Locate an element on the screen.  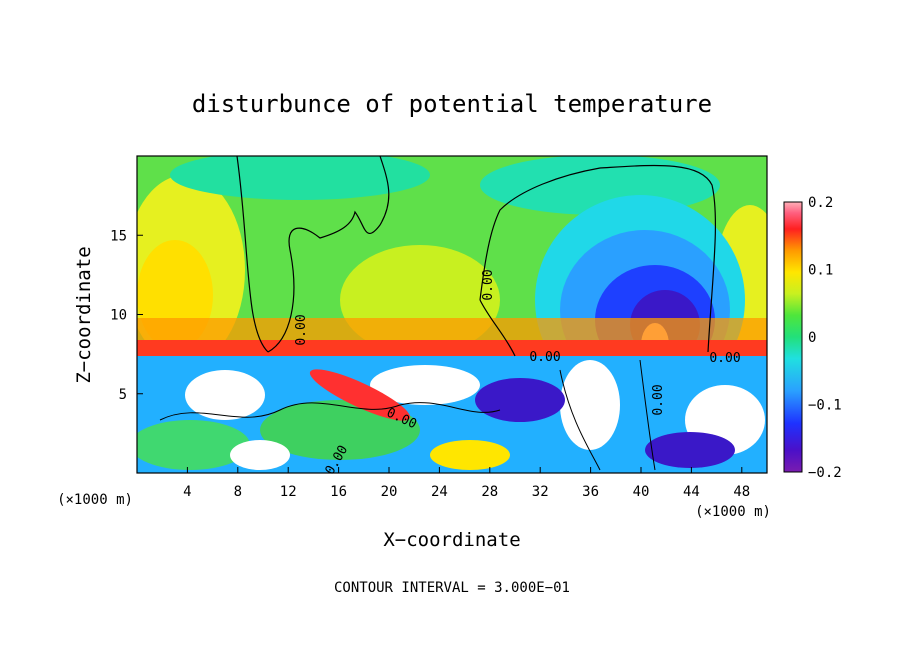
chart-title: disturbunce of potential temperature is located at coordinates (452, 104).